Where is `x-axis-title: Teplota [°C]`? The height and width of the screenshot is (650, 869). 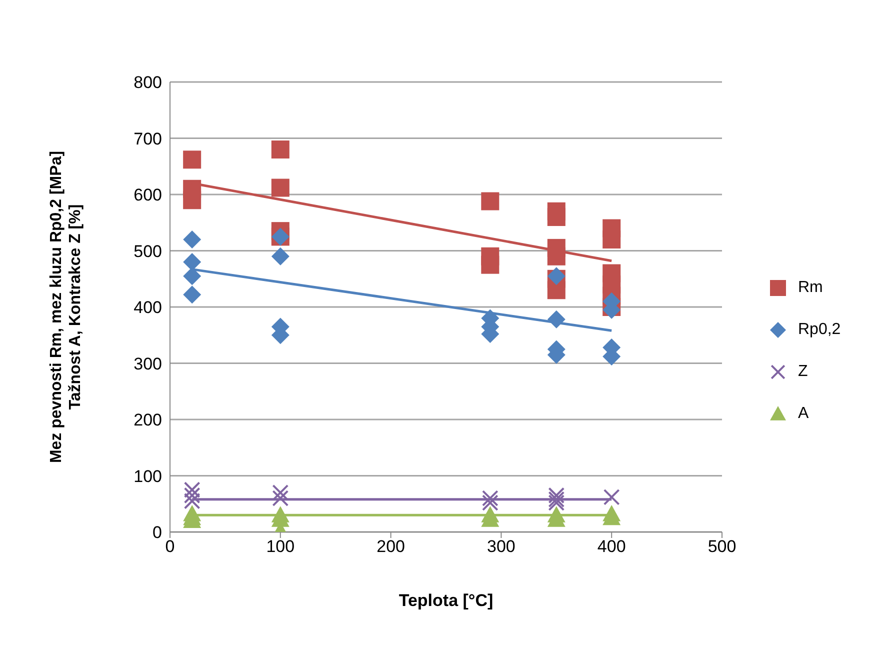
x-axis-title: Teplota [°C] is located at coordinates (446, 600).